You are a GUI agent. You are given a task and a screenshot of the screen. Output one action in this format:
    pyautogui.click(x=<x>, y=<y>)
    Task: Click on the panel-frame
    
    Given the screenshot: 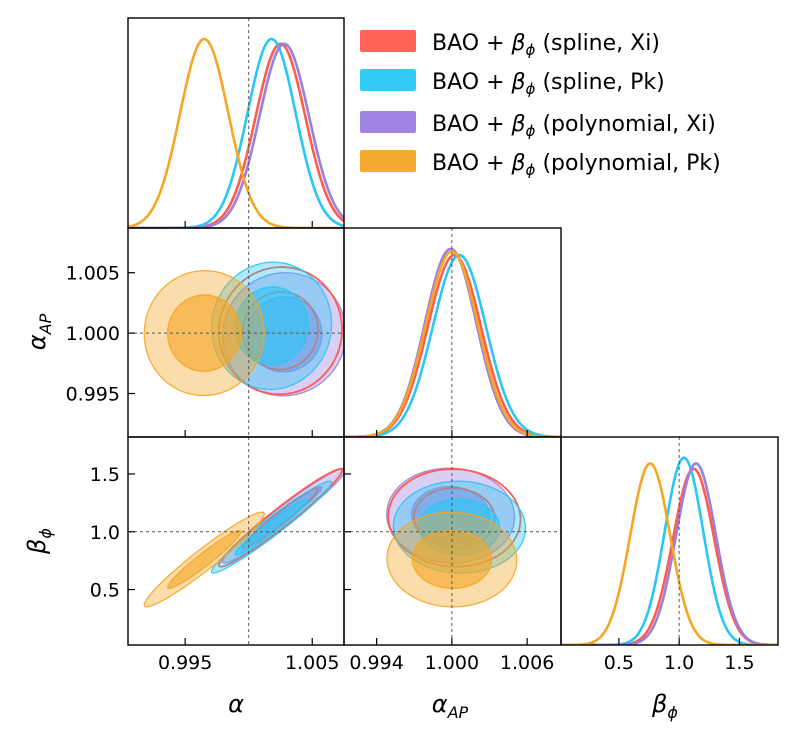 What is the action you would take?
    pyautogui.click(x=669, y=541)
    